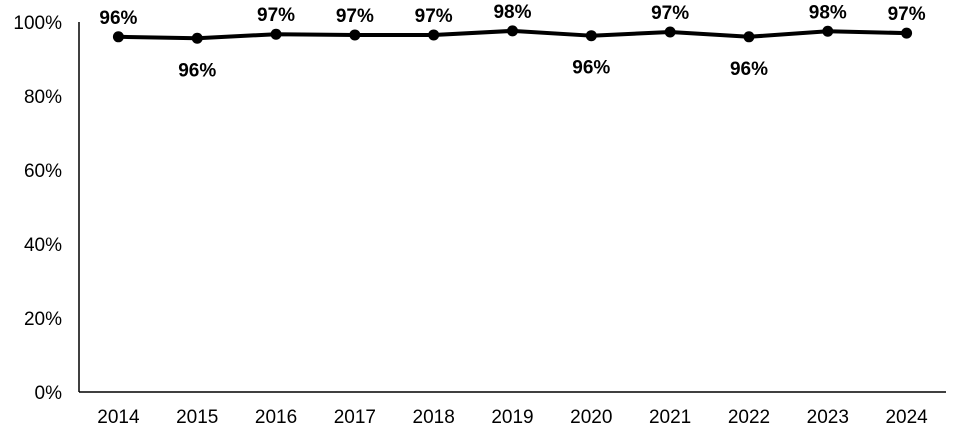 Image resolution: width=959 pixels, height=433 pixels. I want to click on series-group, so click(512, 34).